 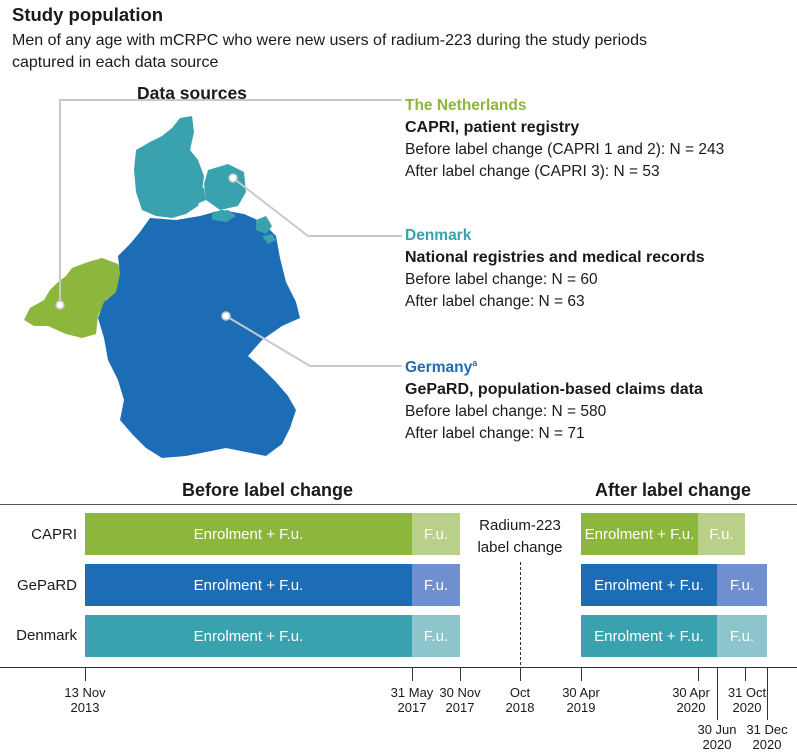 What do you see at coordinates (460, 692) in the screenshot?
I see `tick-label-nov-2017-l1: 30 Nov` at bounding box center [460, 692].